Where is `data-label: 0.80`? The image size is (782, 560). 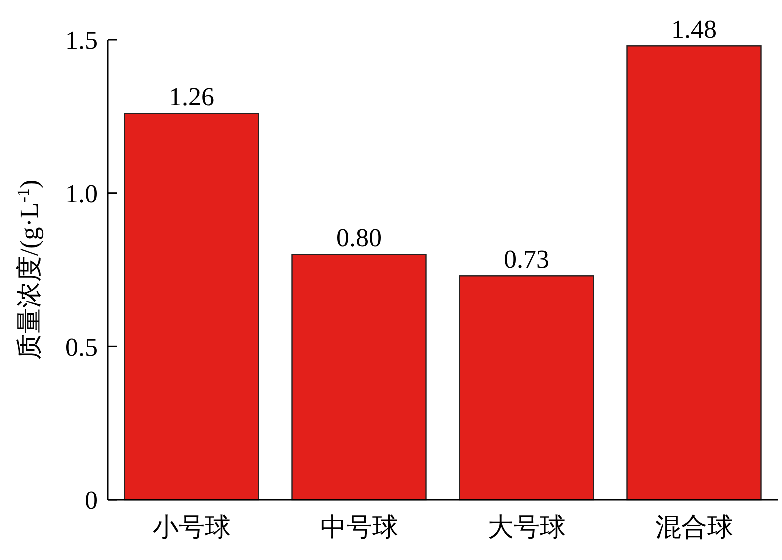
data-label: 0.80 is located at coordinates (359, 238).